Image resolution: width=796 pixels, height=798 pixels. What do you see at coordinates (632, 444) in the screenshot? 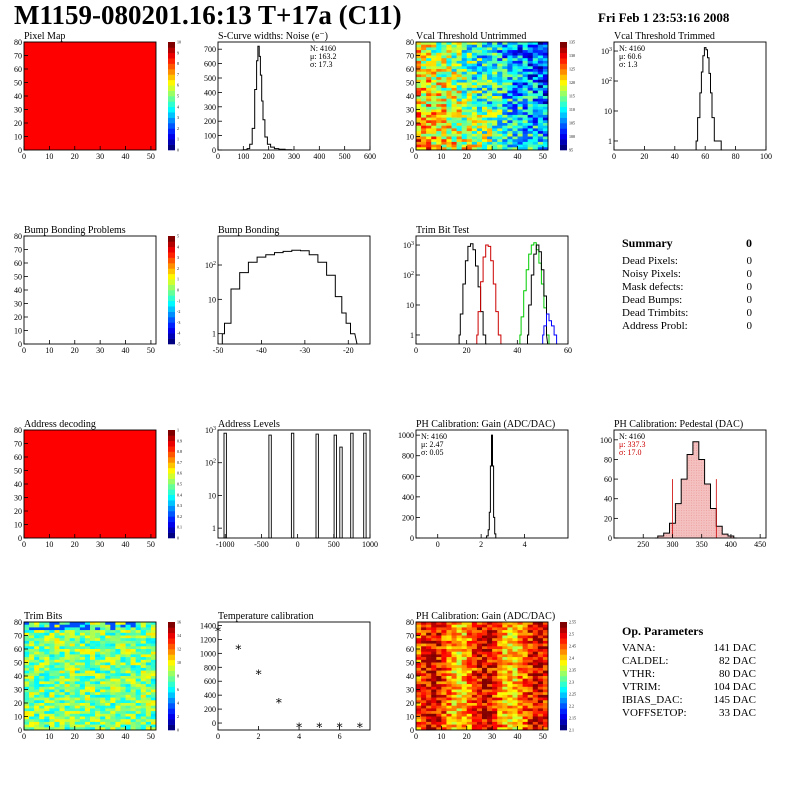
I see `stats-line: μ: 337.3` at bounding box center [632, 444].